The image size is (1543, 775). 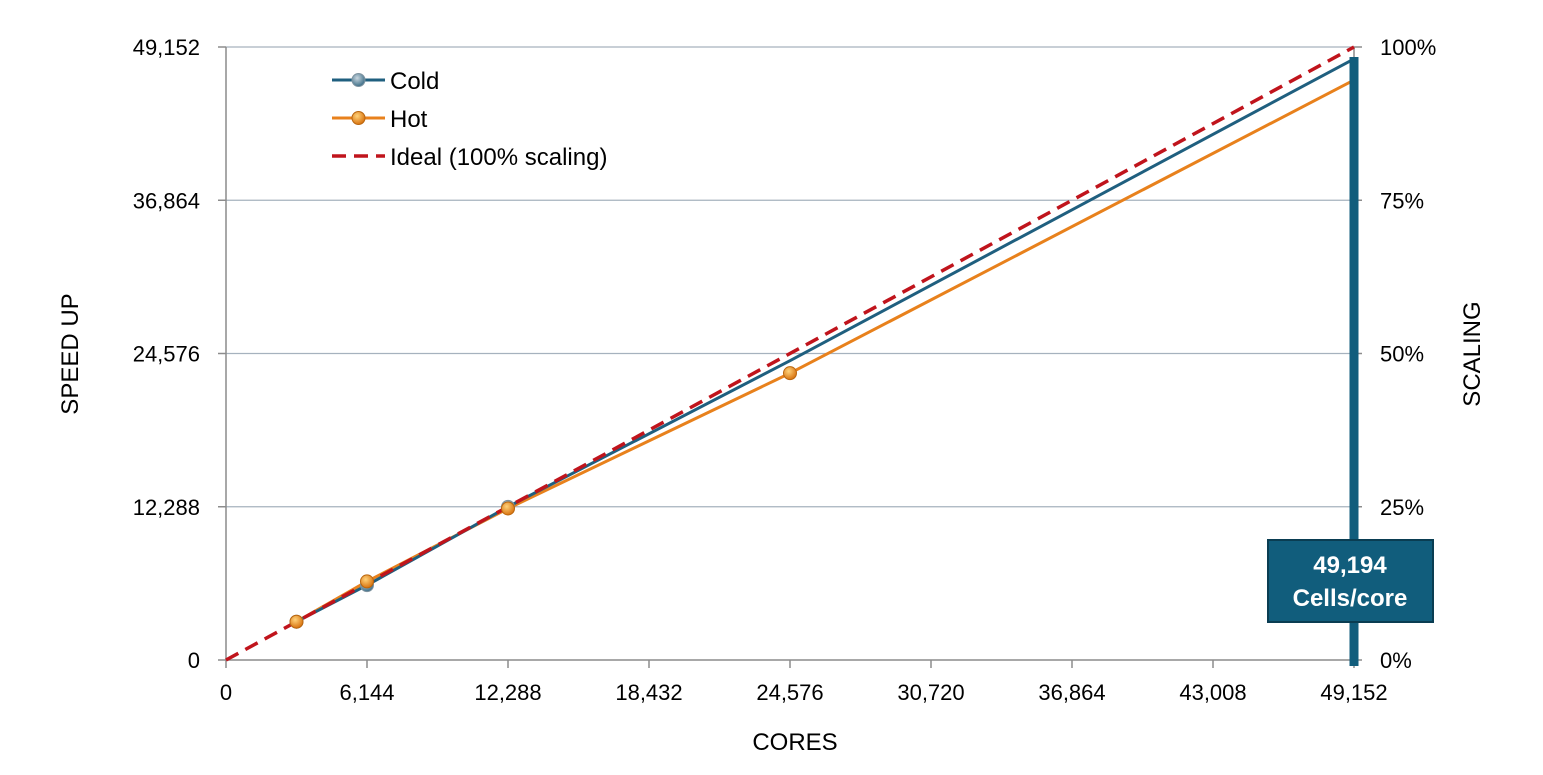 What do you see at coordinates (70, 353) in the screenshot?
I see `y-axis-title: SPEED UP` at bounding box center [70, 353].